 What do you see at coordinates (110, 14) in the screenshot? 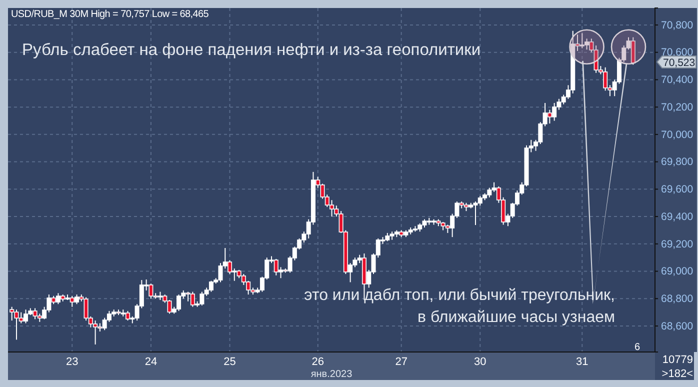
I see `chart-title: USD/RUB_M 30M High = 70,757 Low = 68,465` at bounding box center [110, 14].